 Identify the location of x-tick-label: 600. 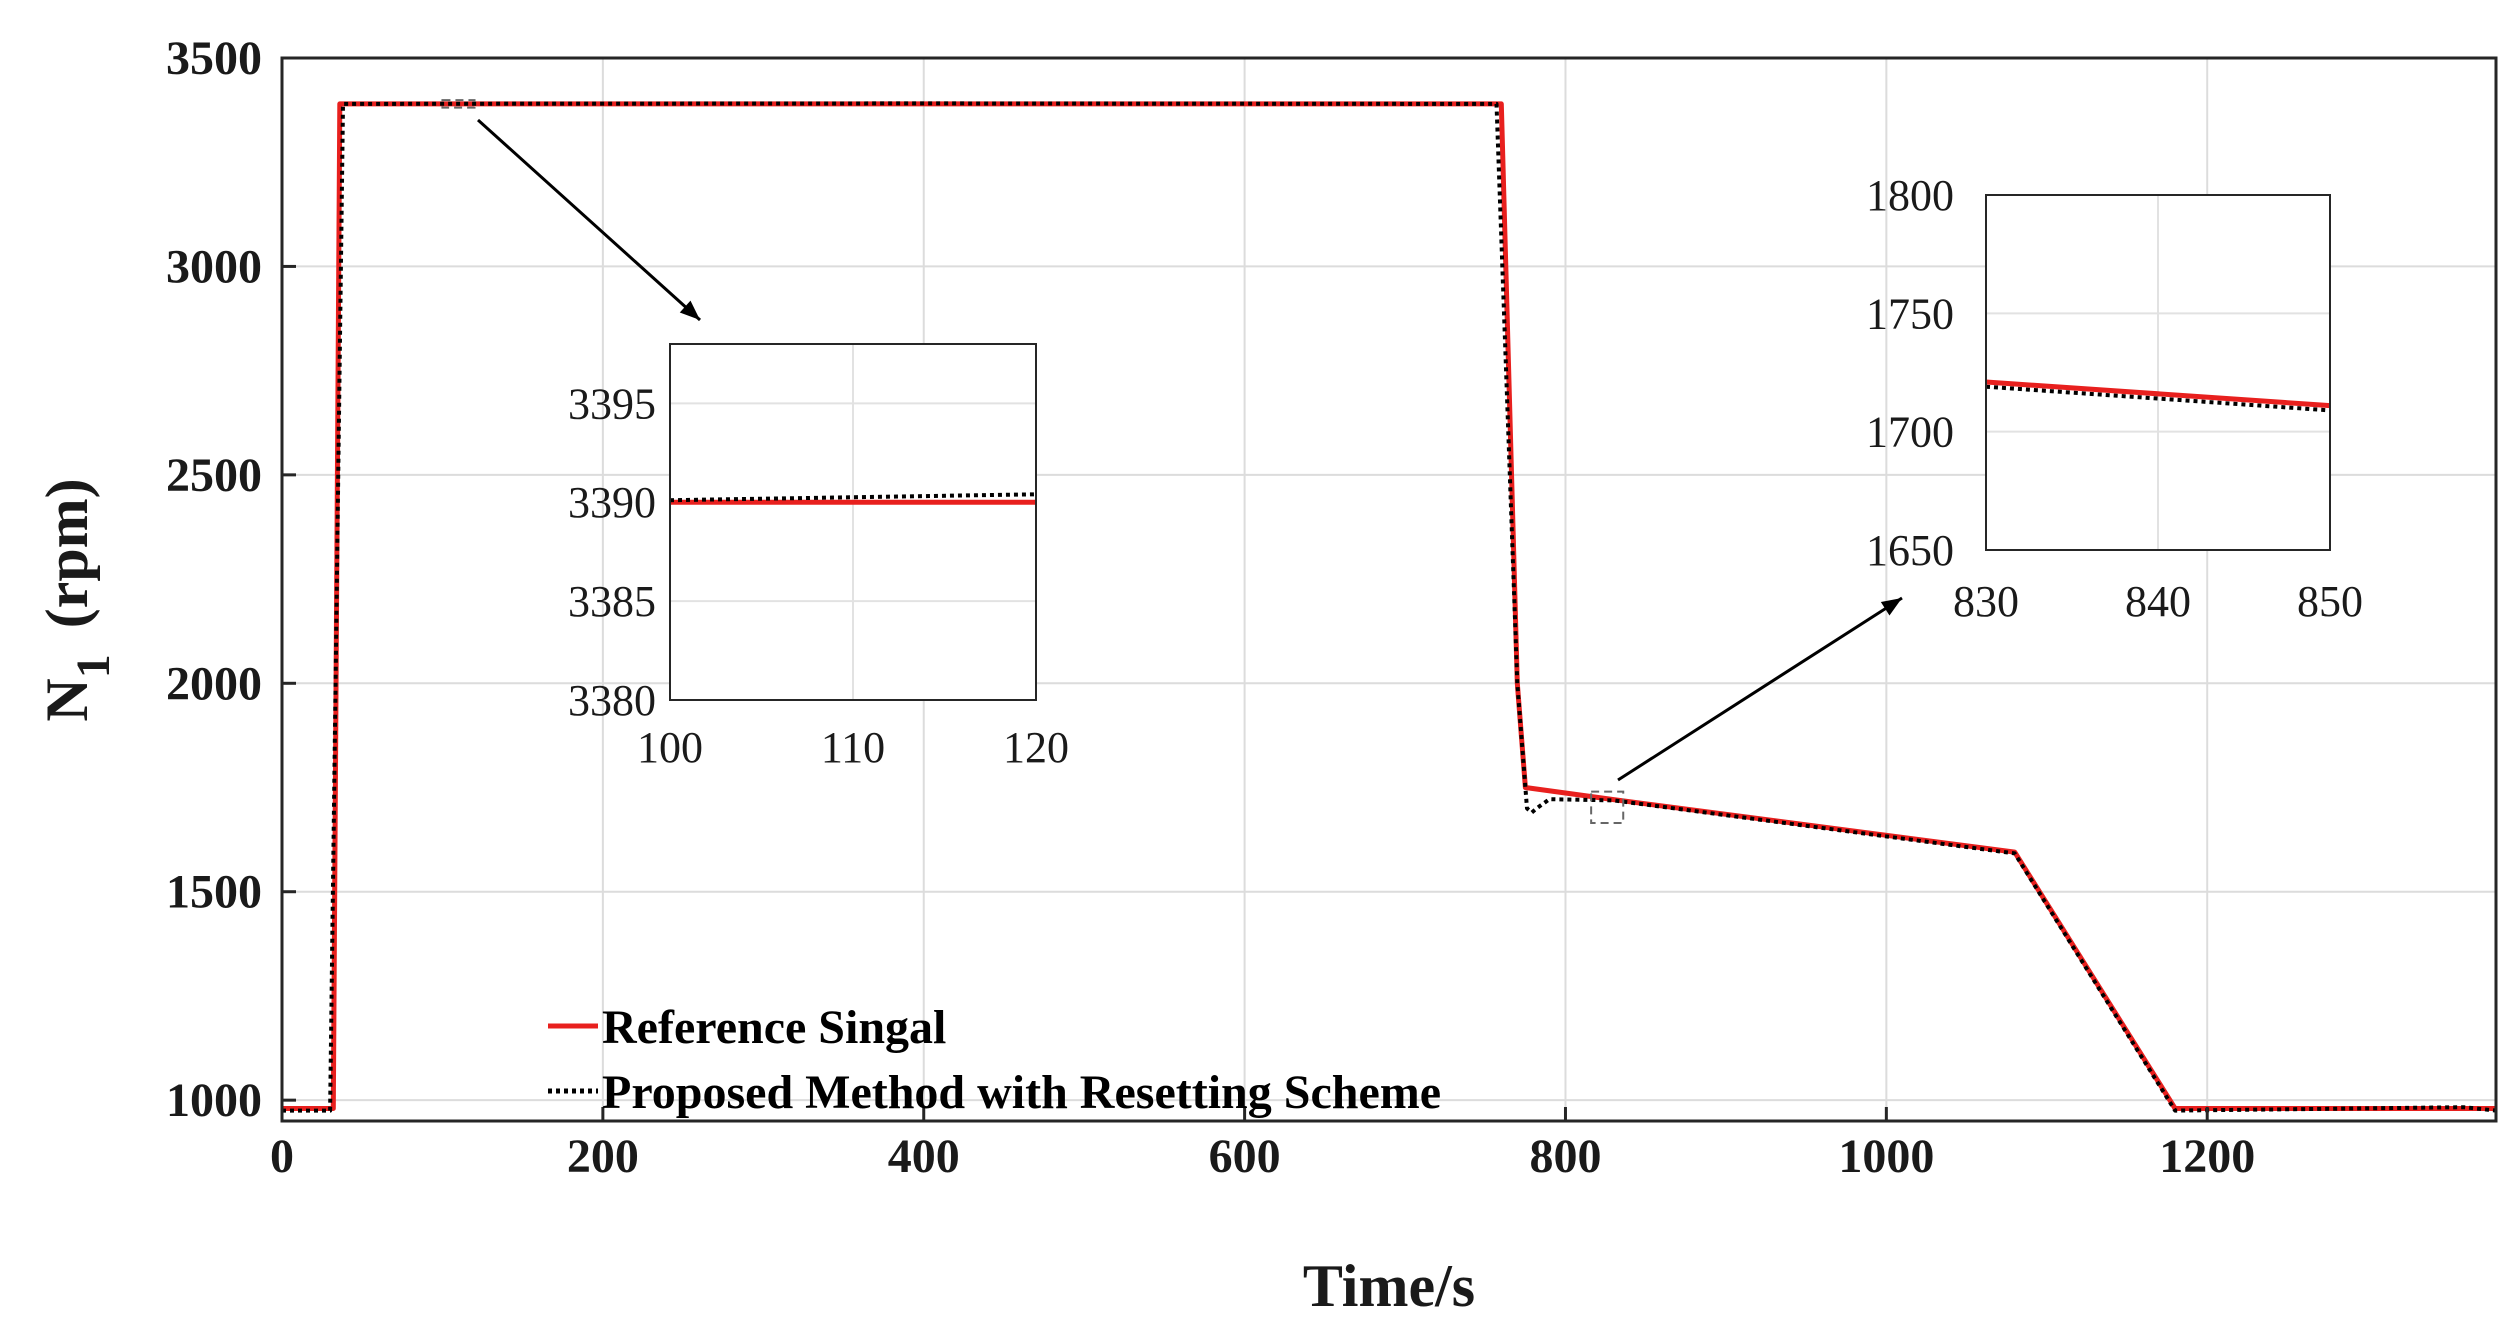
(1245, 1156).